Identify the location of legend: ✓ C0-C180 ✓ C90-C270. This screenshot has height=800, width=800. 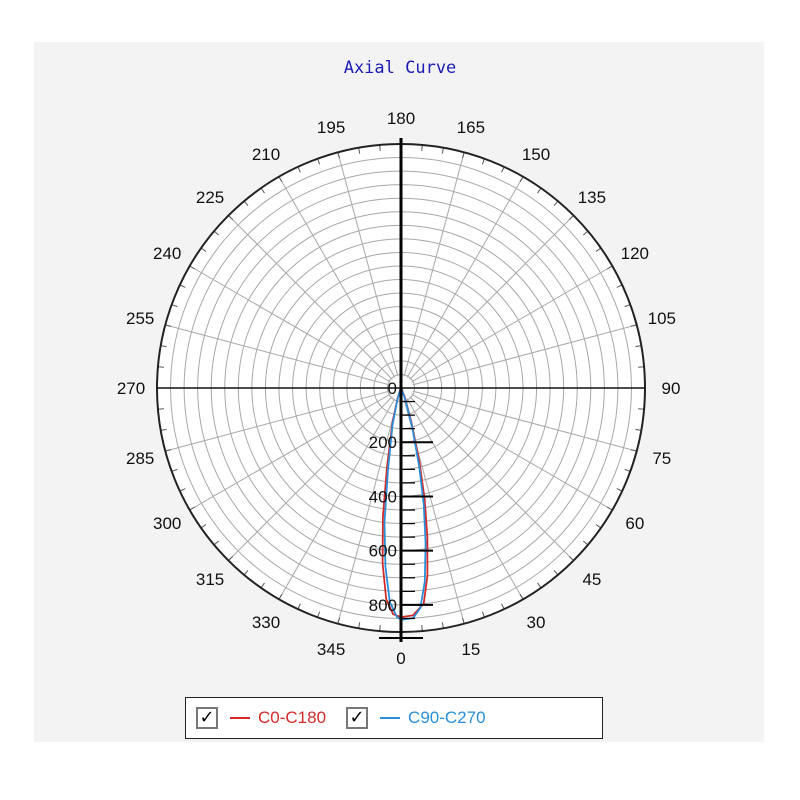
(394, 718).